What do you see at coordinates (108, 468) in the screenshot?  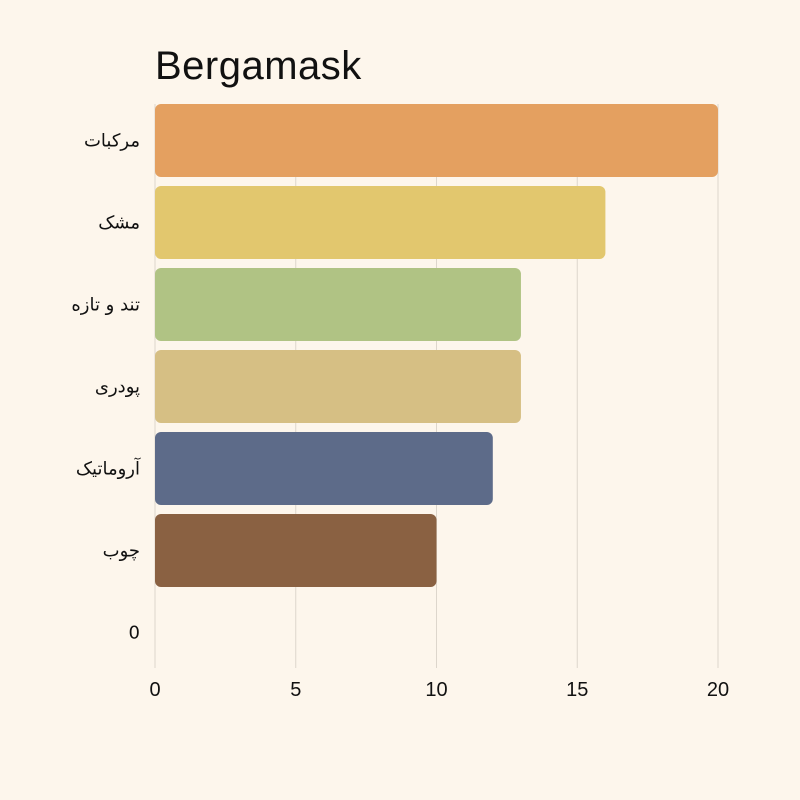 I see `category-label: آروماتیک` at bounding box center [108, 468].